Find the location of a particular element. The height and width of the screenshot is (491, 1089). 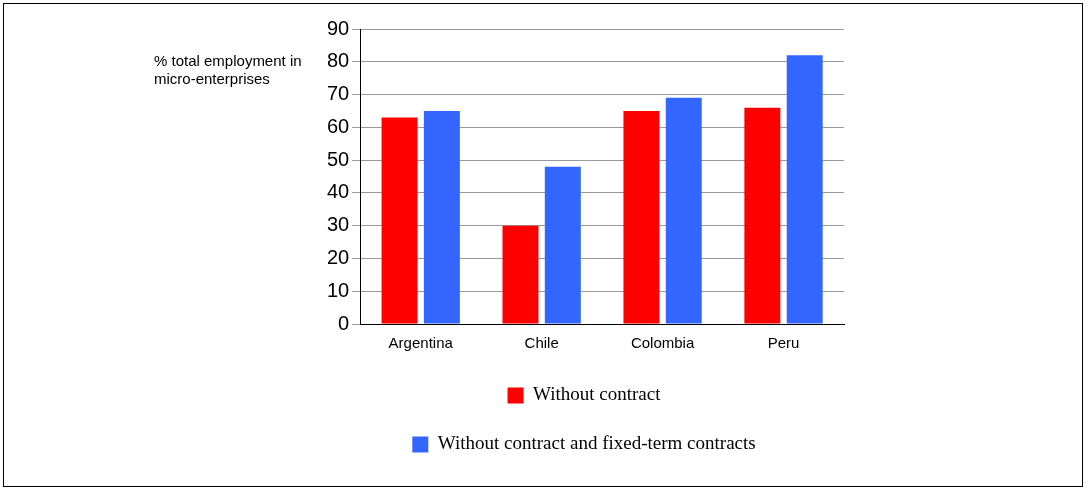

y-tick-label: 0 is located at coordinates (344, 322).